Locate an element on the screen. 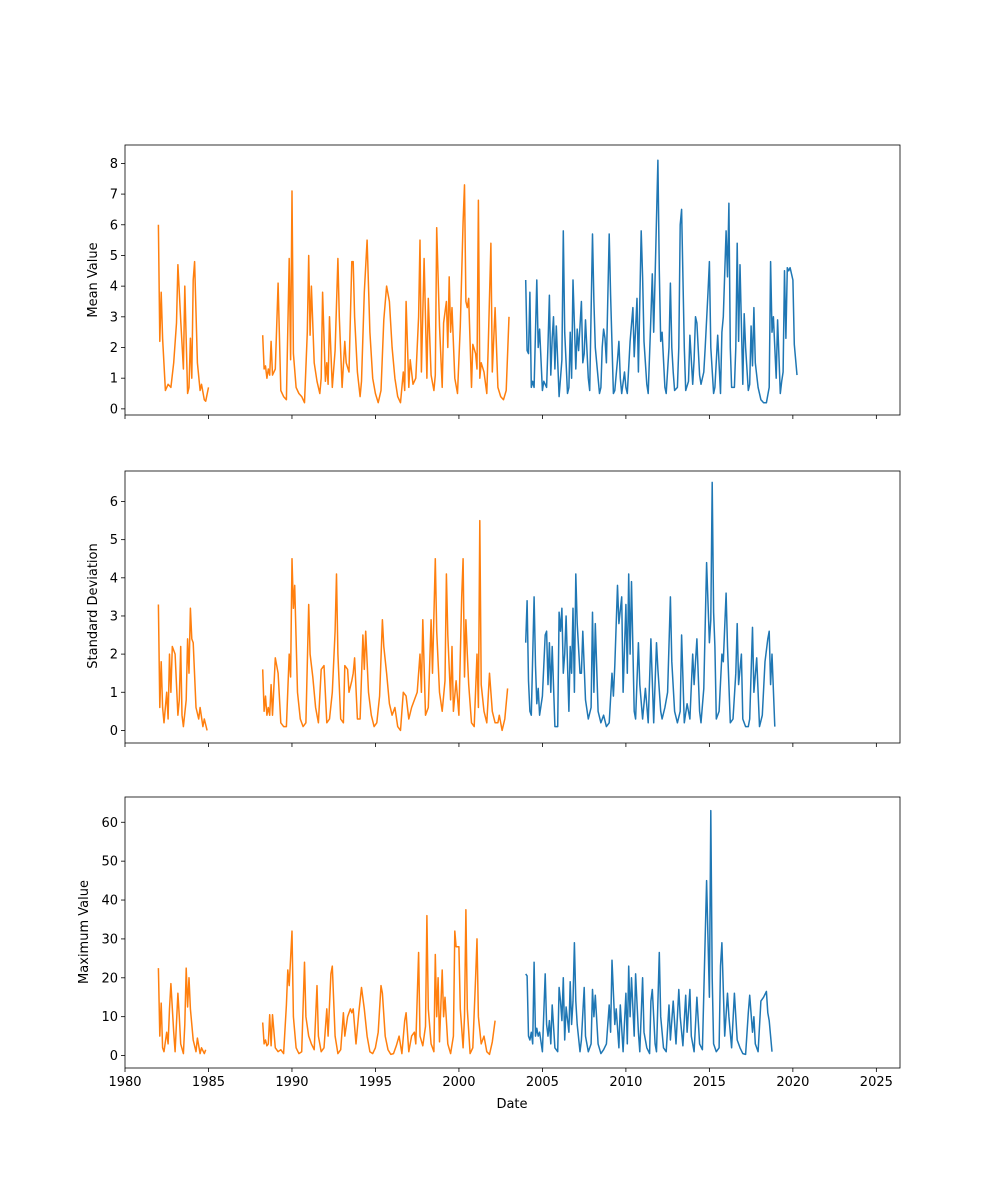 Image resolution: width=1000 pixels, height=1200 pixels. x-tick-label: 2000 is located at coordinates (458, 1082).